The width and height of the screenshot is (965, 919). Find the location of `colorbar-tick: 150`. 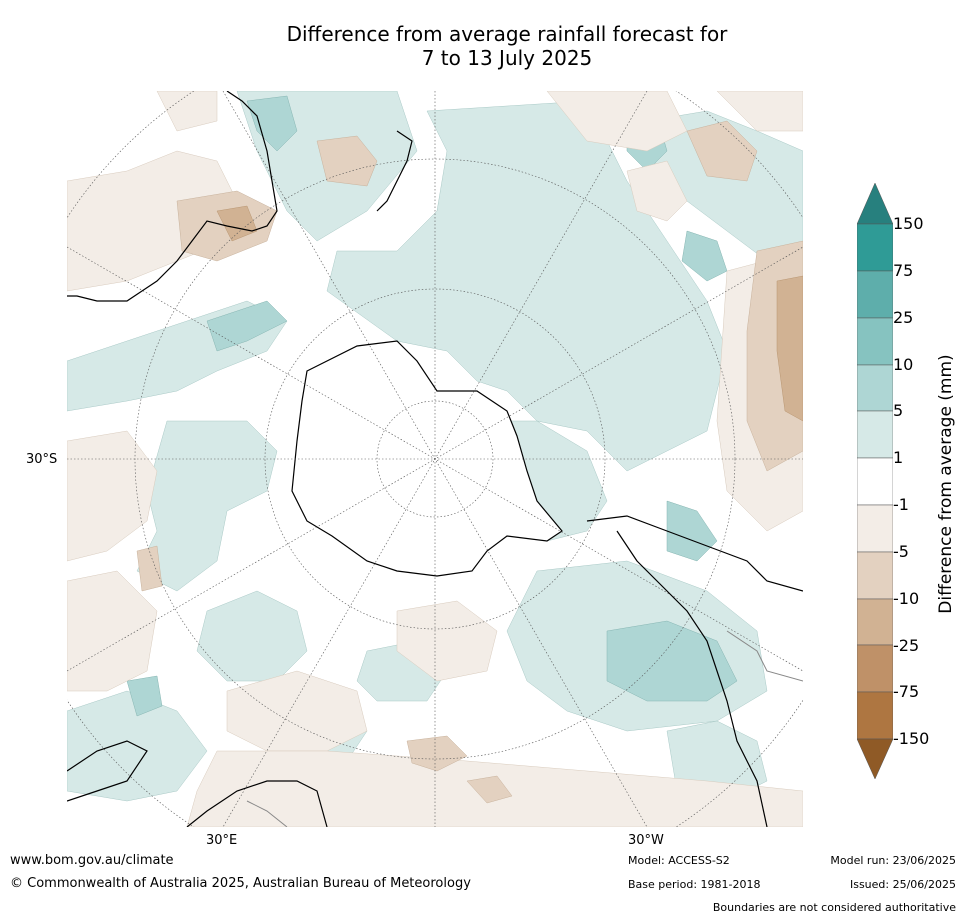

colorbar-tick: 150 is located at coordinates (908, 223).